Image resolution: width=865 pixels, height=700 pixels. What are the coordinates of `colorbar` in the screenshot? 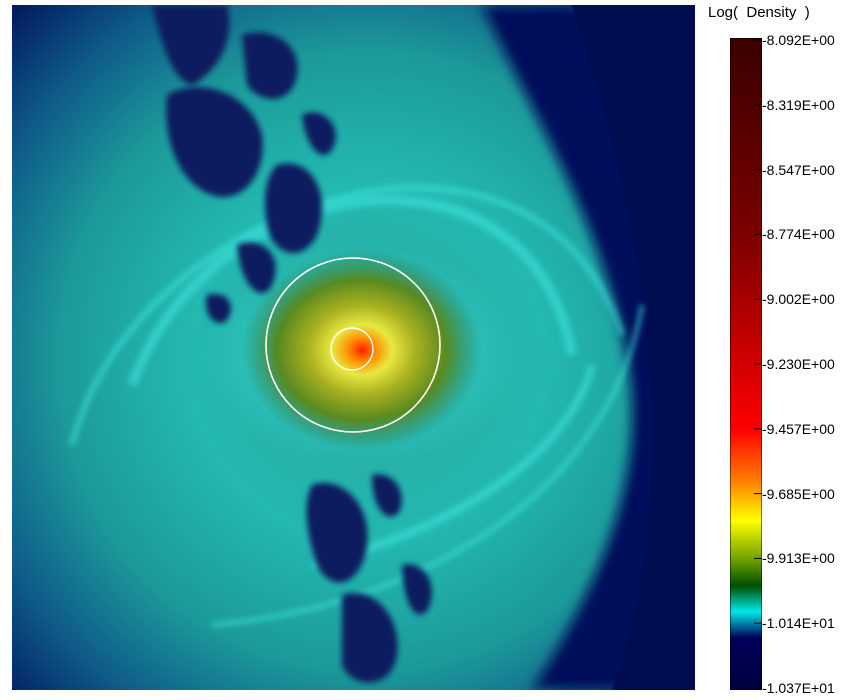 It's located at (746, 364).